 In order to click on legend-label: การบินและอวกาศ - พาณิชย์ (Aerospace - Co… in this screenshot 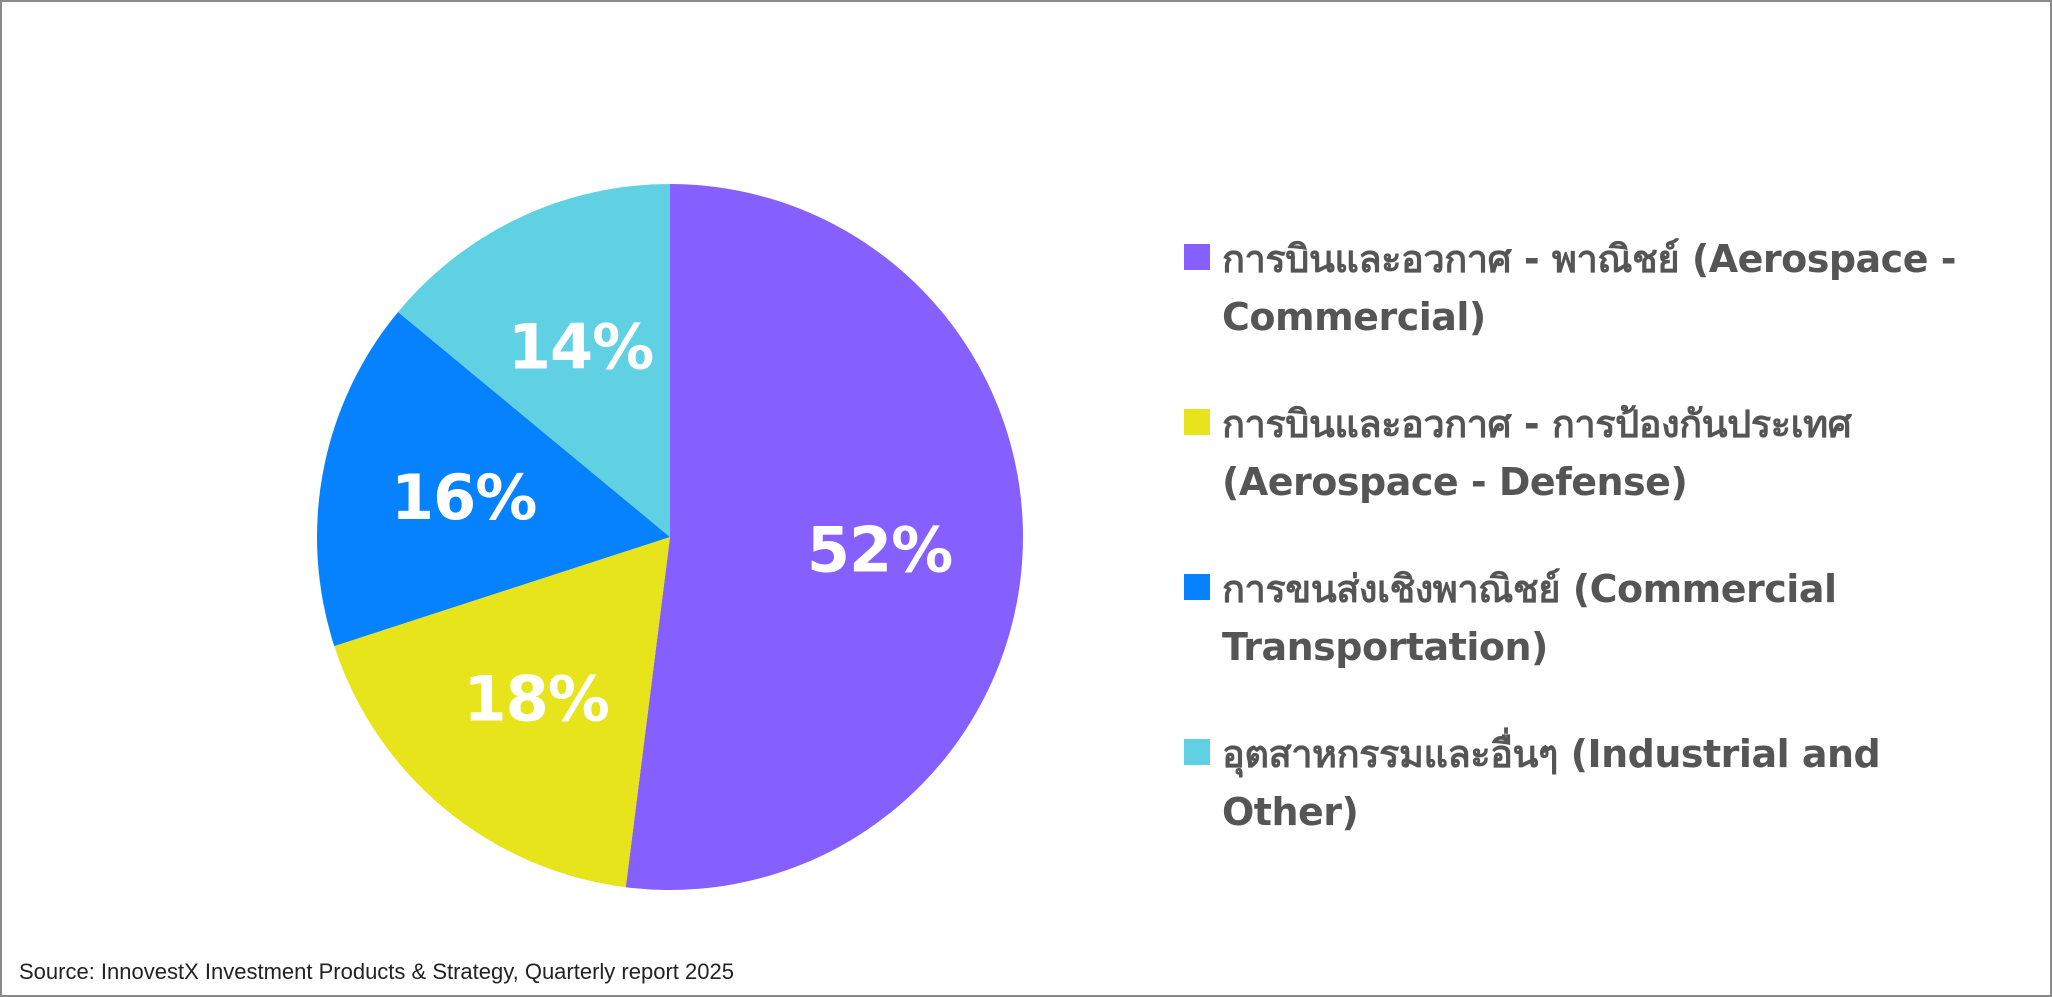, I will do `click(1589, 288)`.